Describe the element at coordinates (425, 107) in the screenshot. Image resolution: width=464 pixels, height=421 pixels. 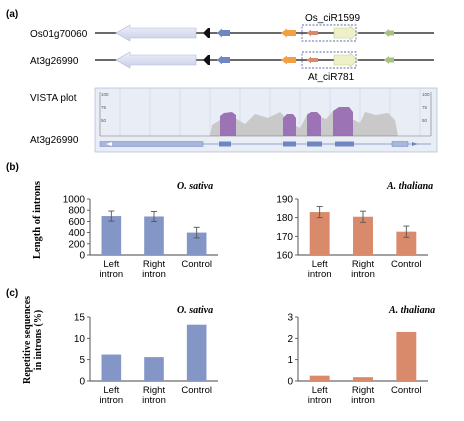
I see `vista-right-tick-75: 75` at that location.